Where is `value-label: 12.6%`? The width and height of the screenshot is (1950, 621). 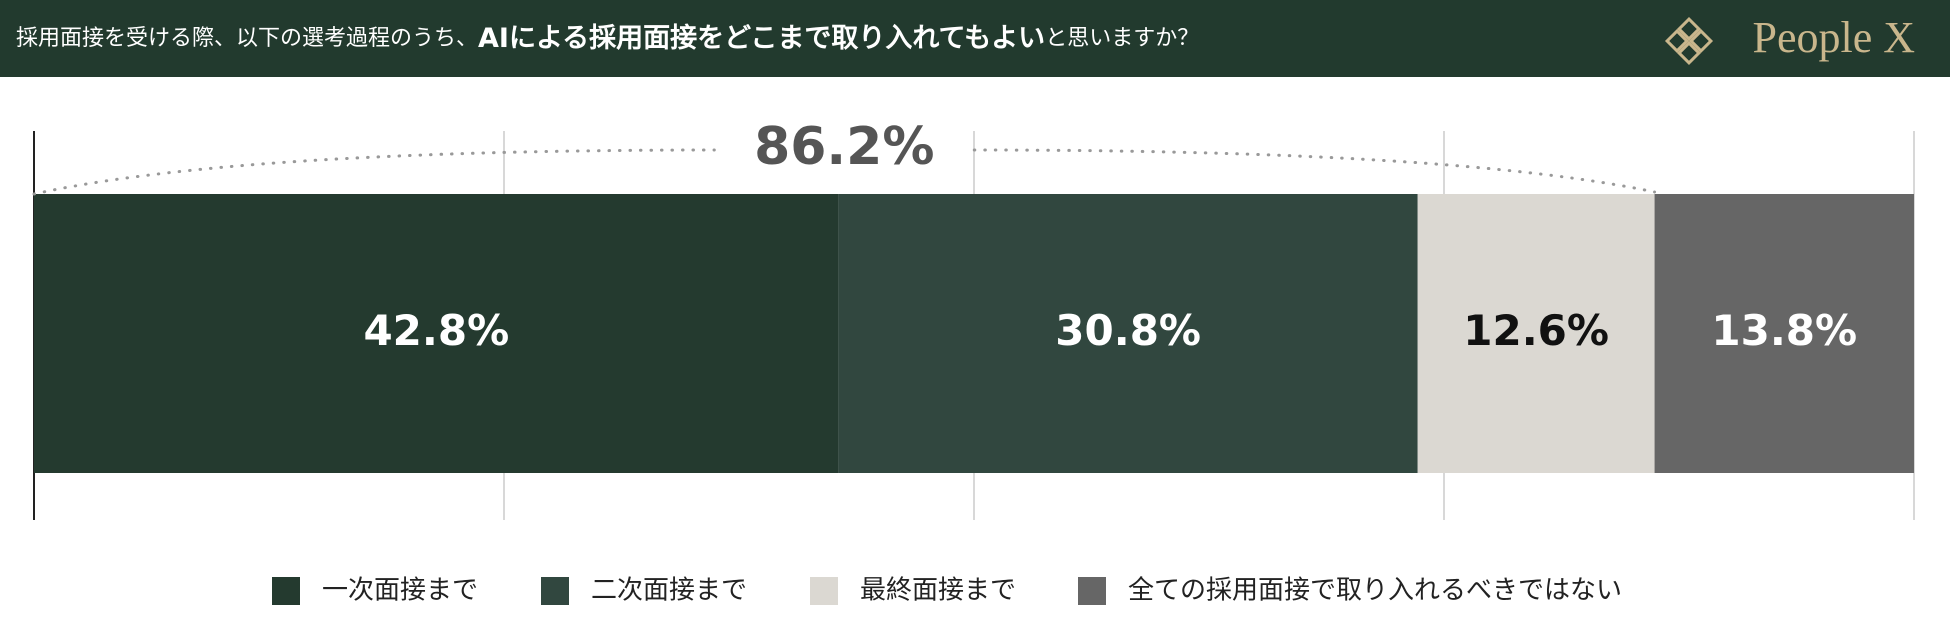
value-label: 12.6% is located at coordinates (1536, 330).